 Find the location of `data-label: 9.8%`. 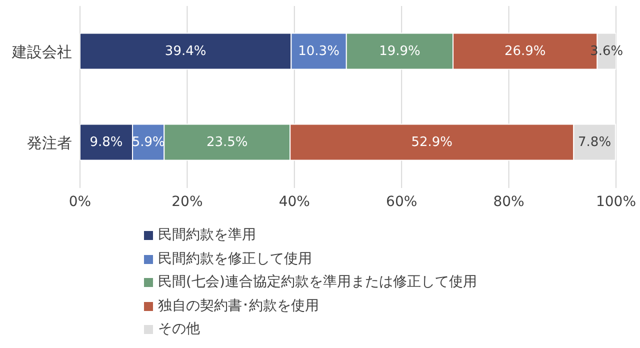

data-label: 9.8% is located at coordinates (106, 142).